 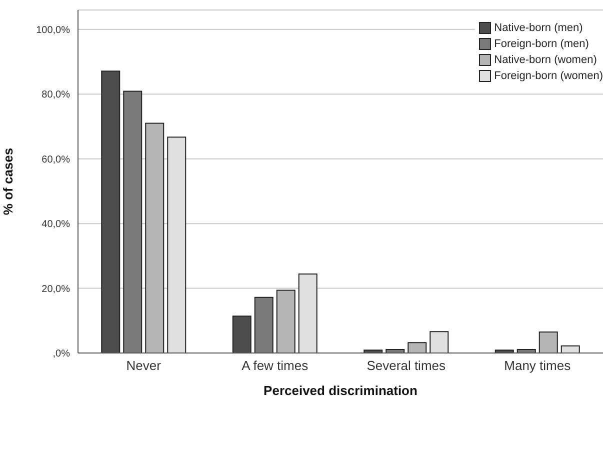 What do you see at coordinates (56, 224) in the screenshot?
I see `y-tick-label: 40,0%` at bounding box center [56, 224].